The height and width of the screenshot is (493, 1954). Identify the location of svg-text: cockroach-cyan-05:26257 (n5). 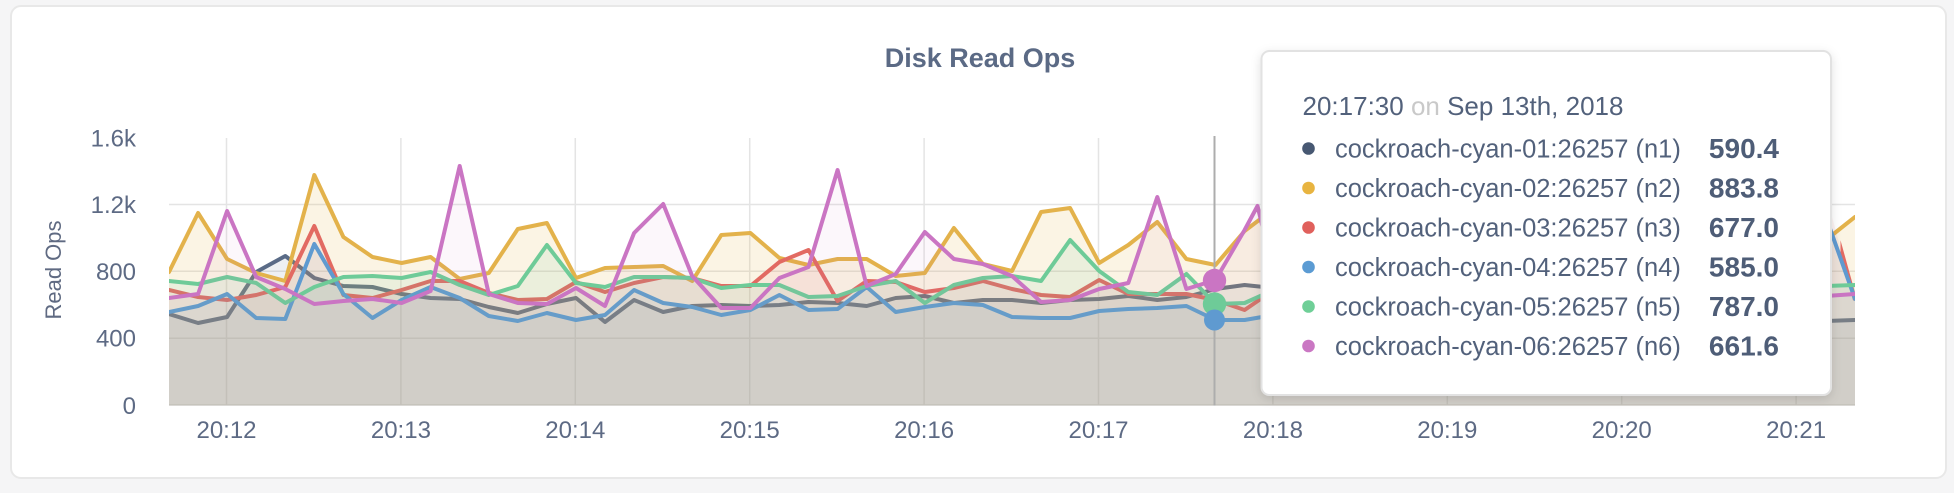
(1508, 308).